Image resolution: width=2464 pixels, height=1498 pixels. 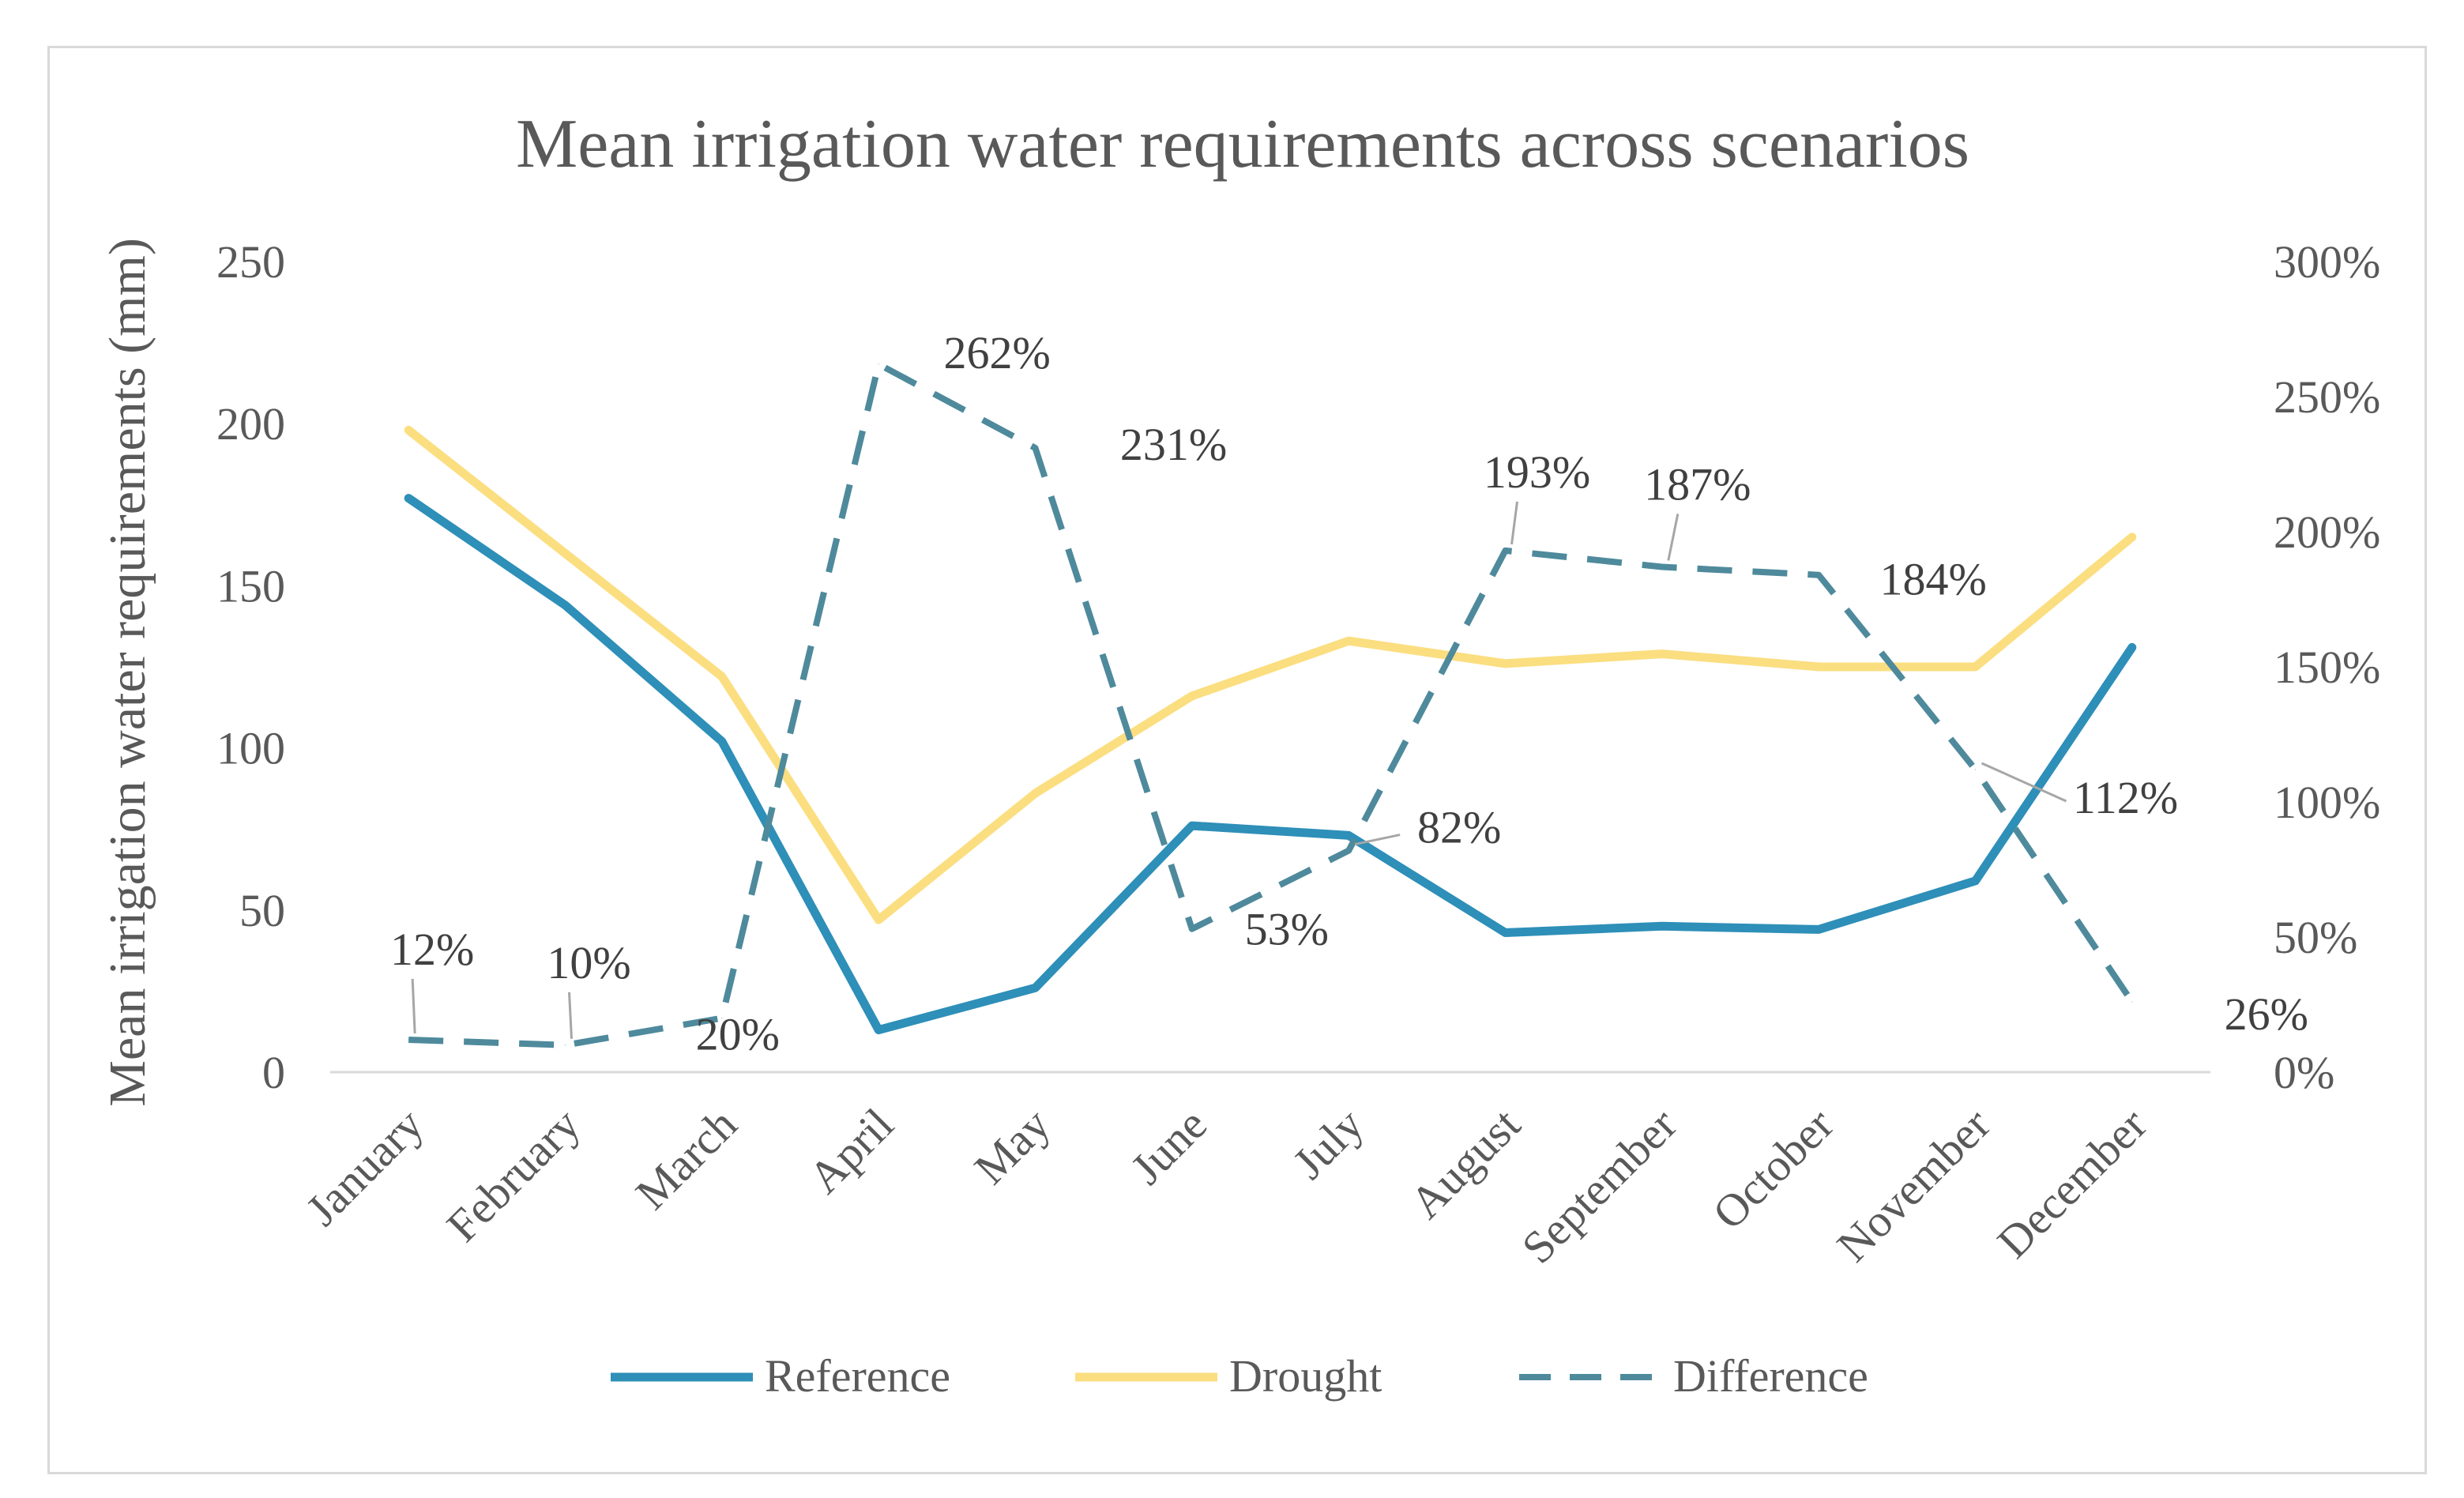 I want to click on data-label-difference: 184%, so click(x=1933, y=579).